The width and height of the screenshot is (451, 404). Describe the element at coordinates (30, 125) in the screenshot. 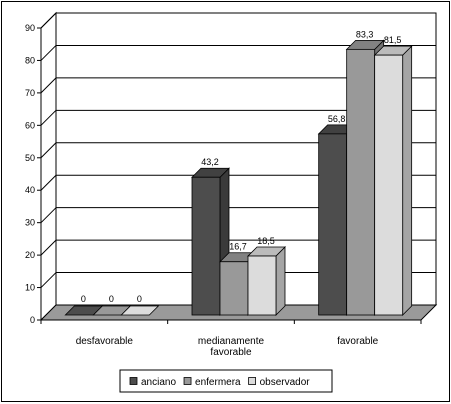

I see `y-tick-label: 60` at that location.